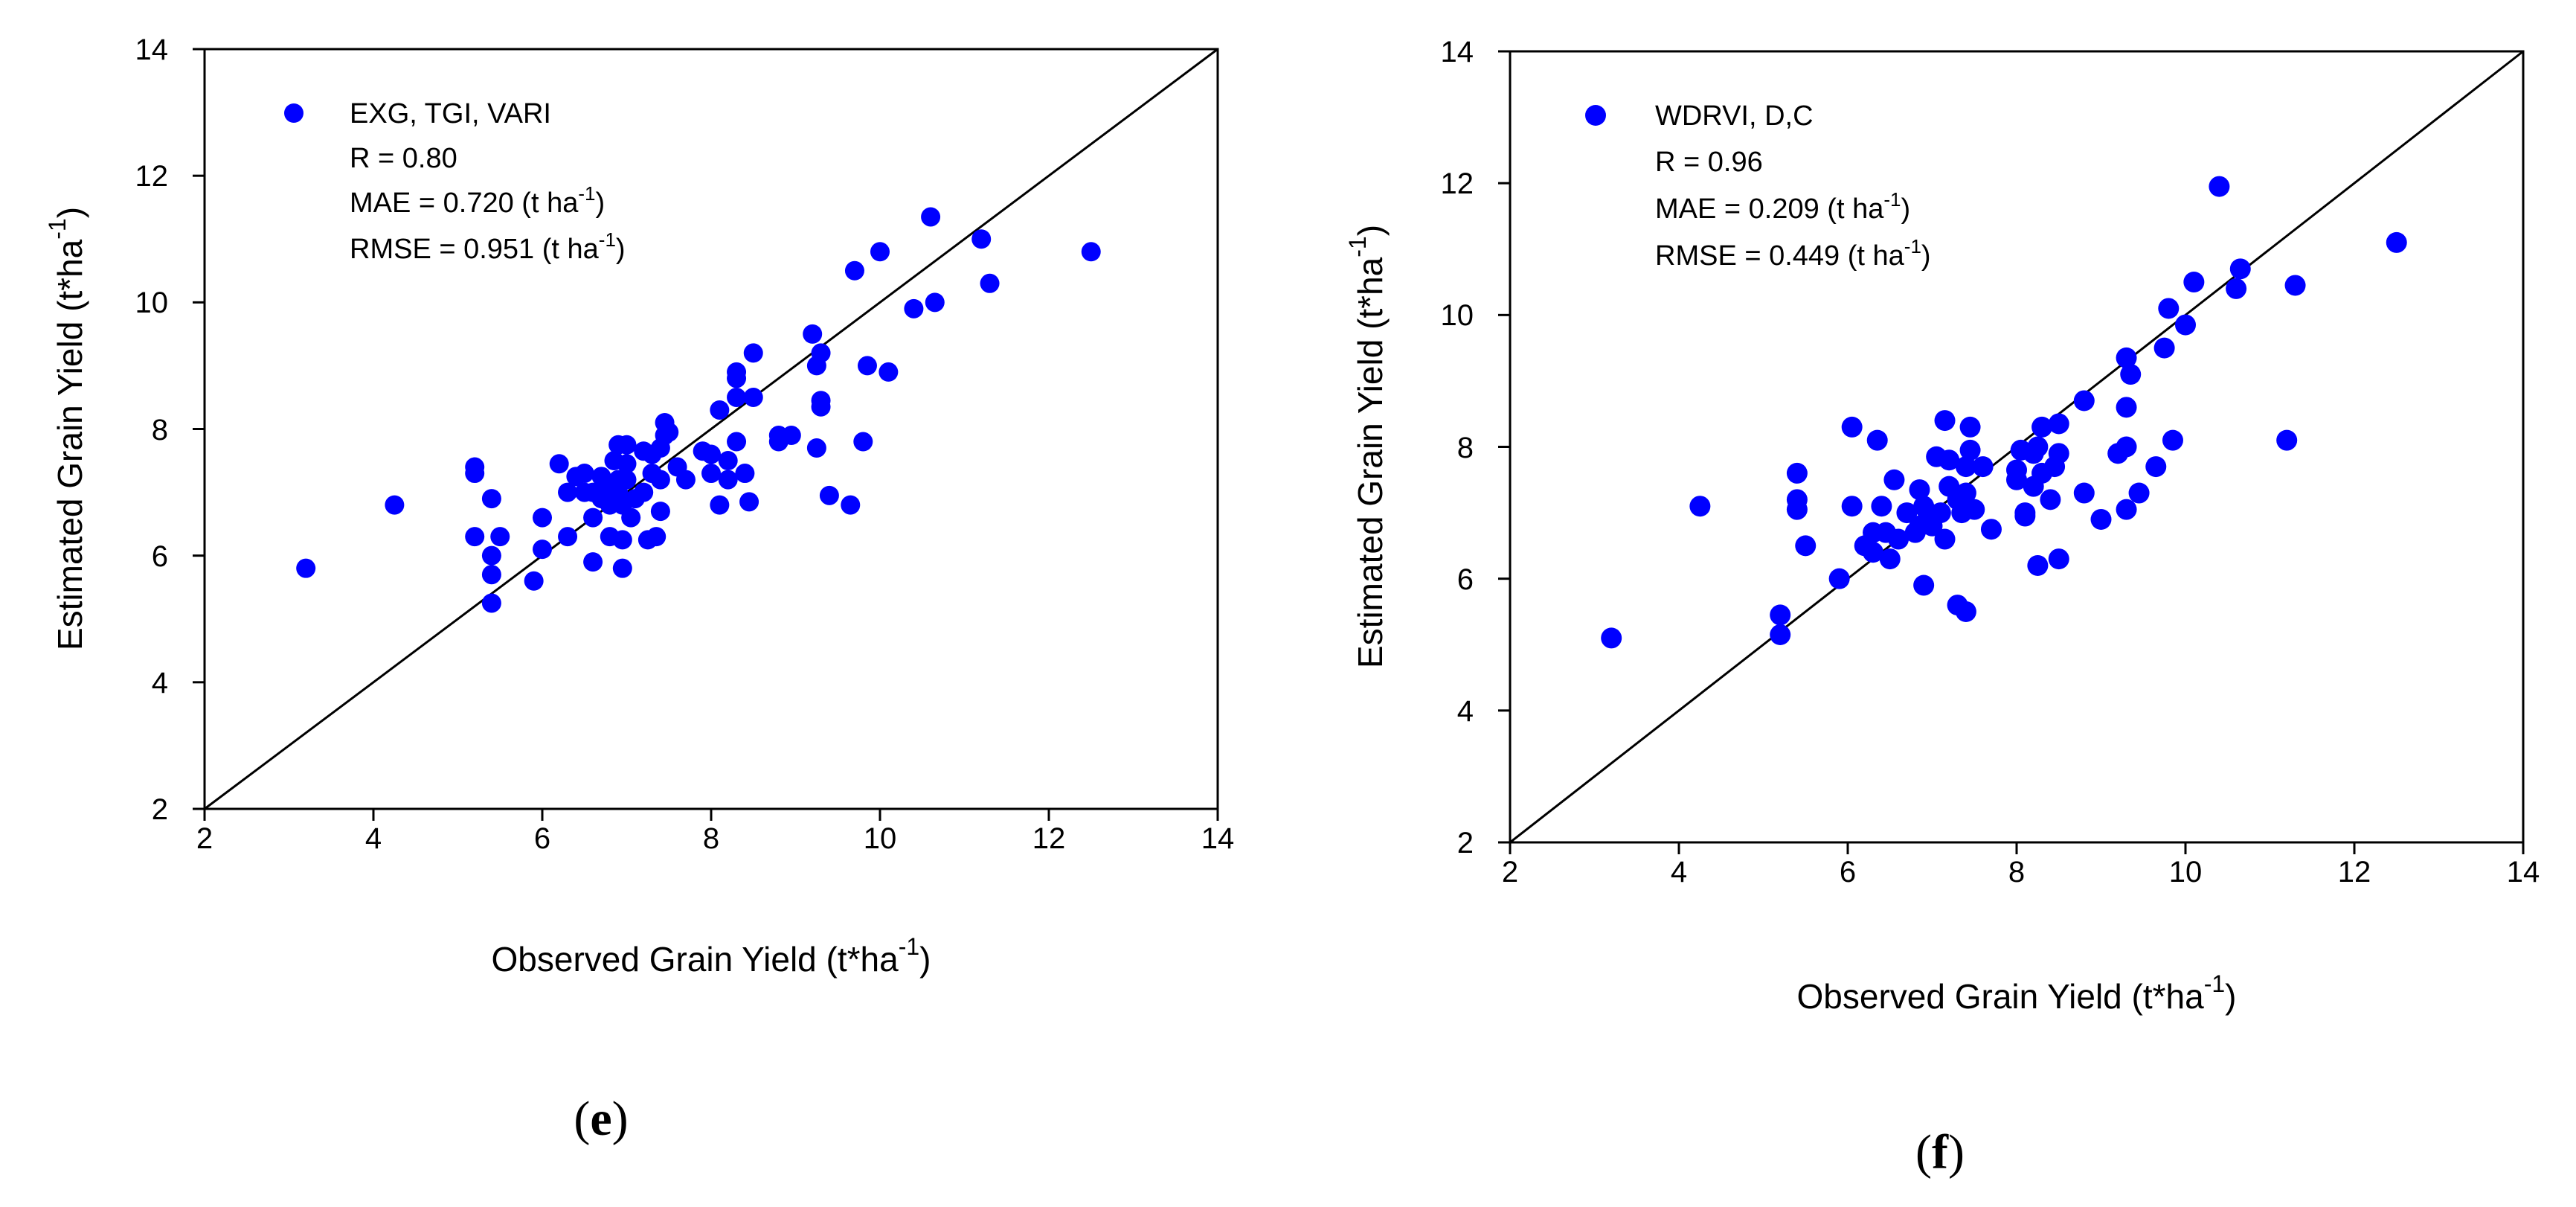  What do you see at coordinates (2186, 873) in the screenshot?
I see `x-tick-label: 10` at bounding box center [2186, 873].